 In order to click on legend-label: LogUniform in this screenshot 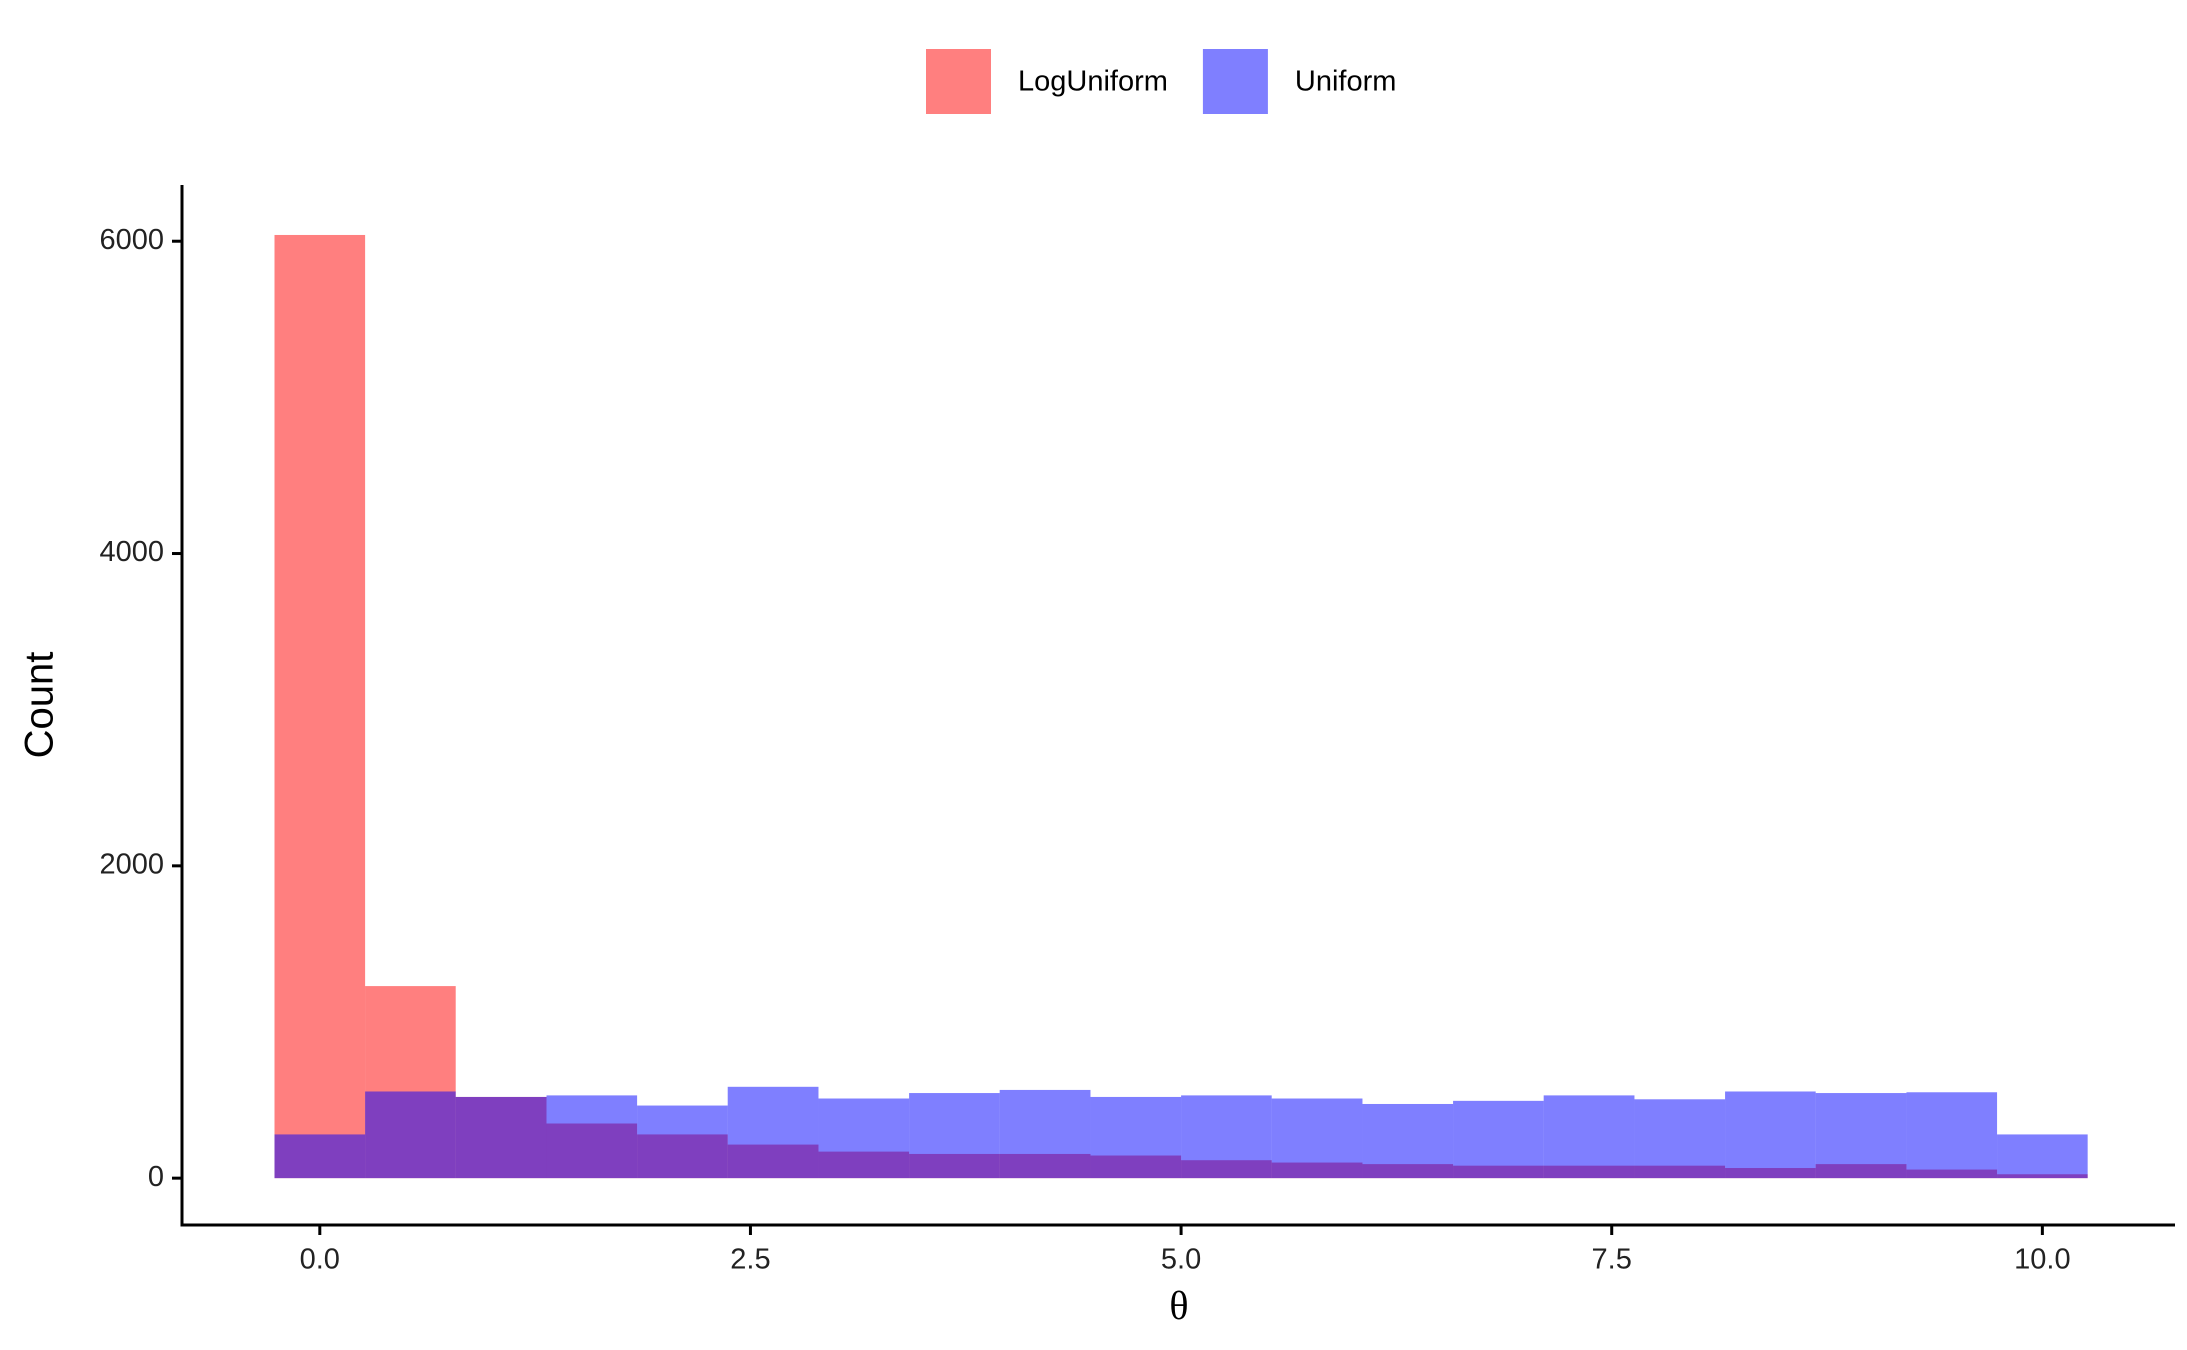, I will do `click(1093, 82)`.